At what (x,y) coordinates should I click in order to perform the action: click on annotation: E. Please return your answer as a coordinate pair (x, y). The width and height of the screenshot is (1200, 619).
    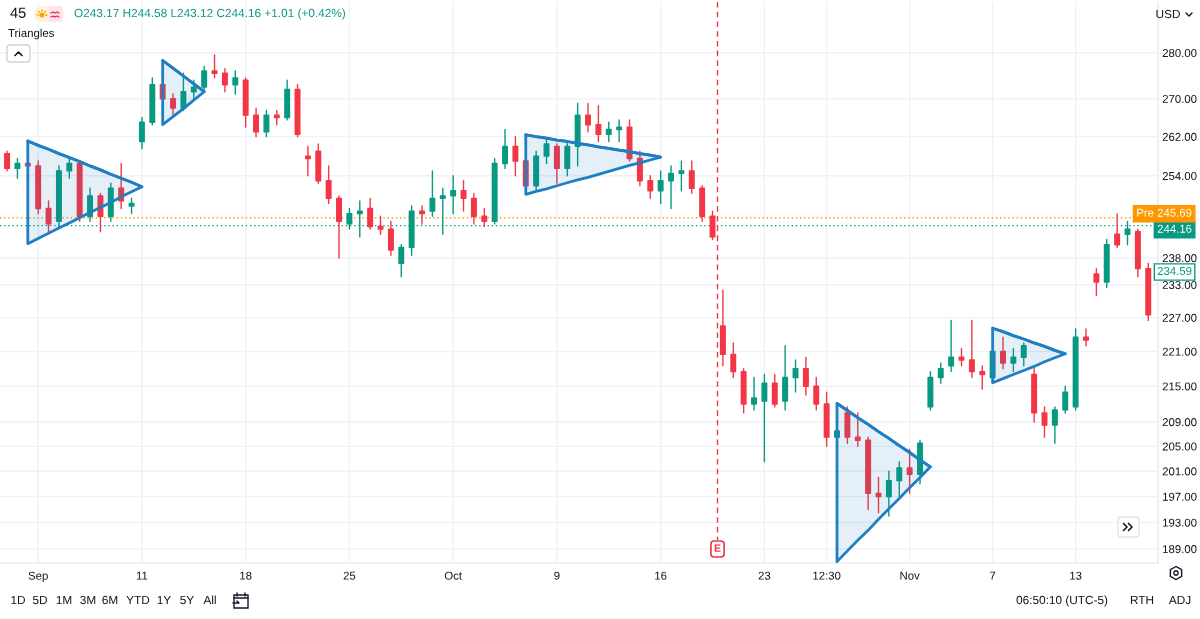
    Looking at the image, I should click on (717, 548).